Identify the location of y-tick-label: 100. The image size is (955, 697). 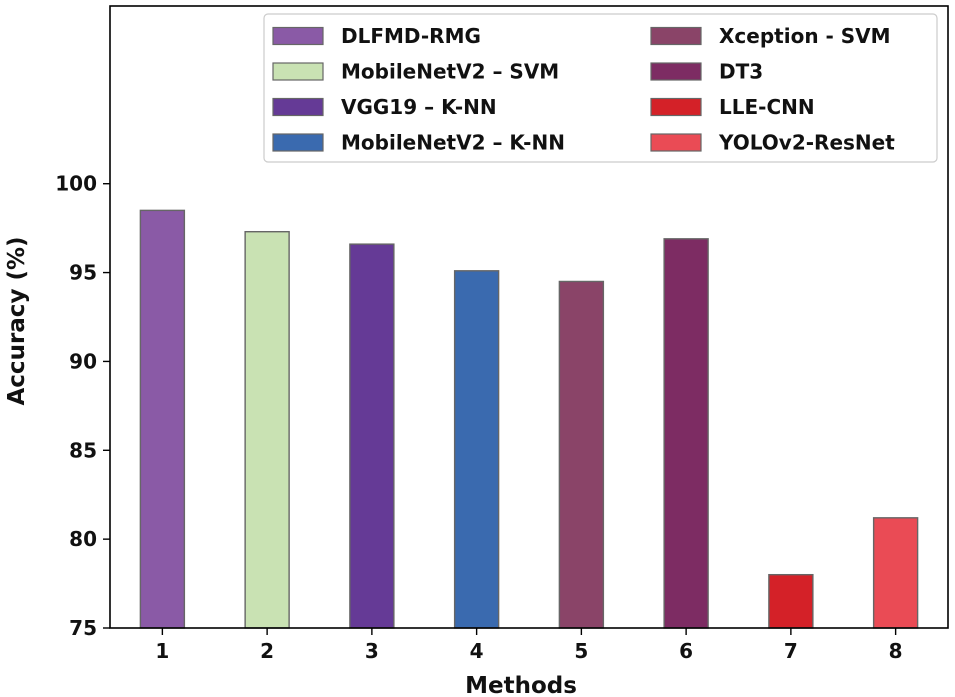
(76, 184).